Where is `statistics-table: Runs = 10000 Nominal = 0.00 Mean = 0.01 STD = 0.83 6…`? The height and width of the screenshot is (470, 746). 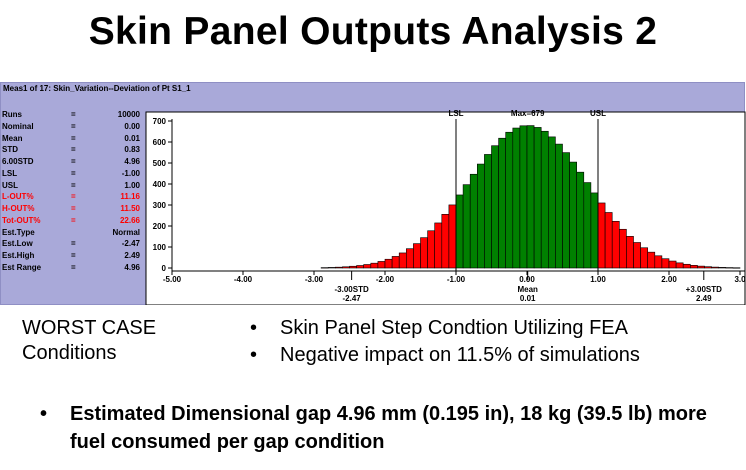
statistics-table: Runs = 10000 Nominal = 0.00 Mean = 0.01 STD = 0.83 6… is located at coordinates (73, 192).